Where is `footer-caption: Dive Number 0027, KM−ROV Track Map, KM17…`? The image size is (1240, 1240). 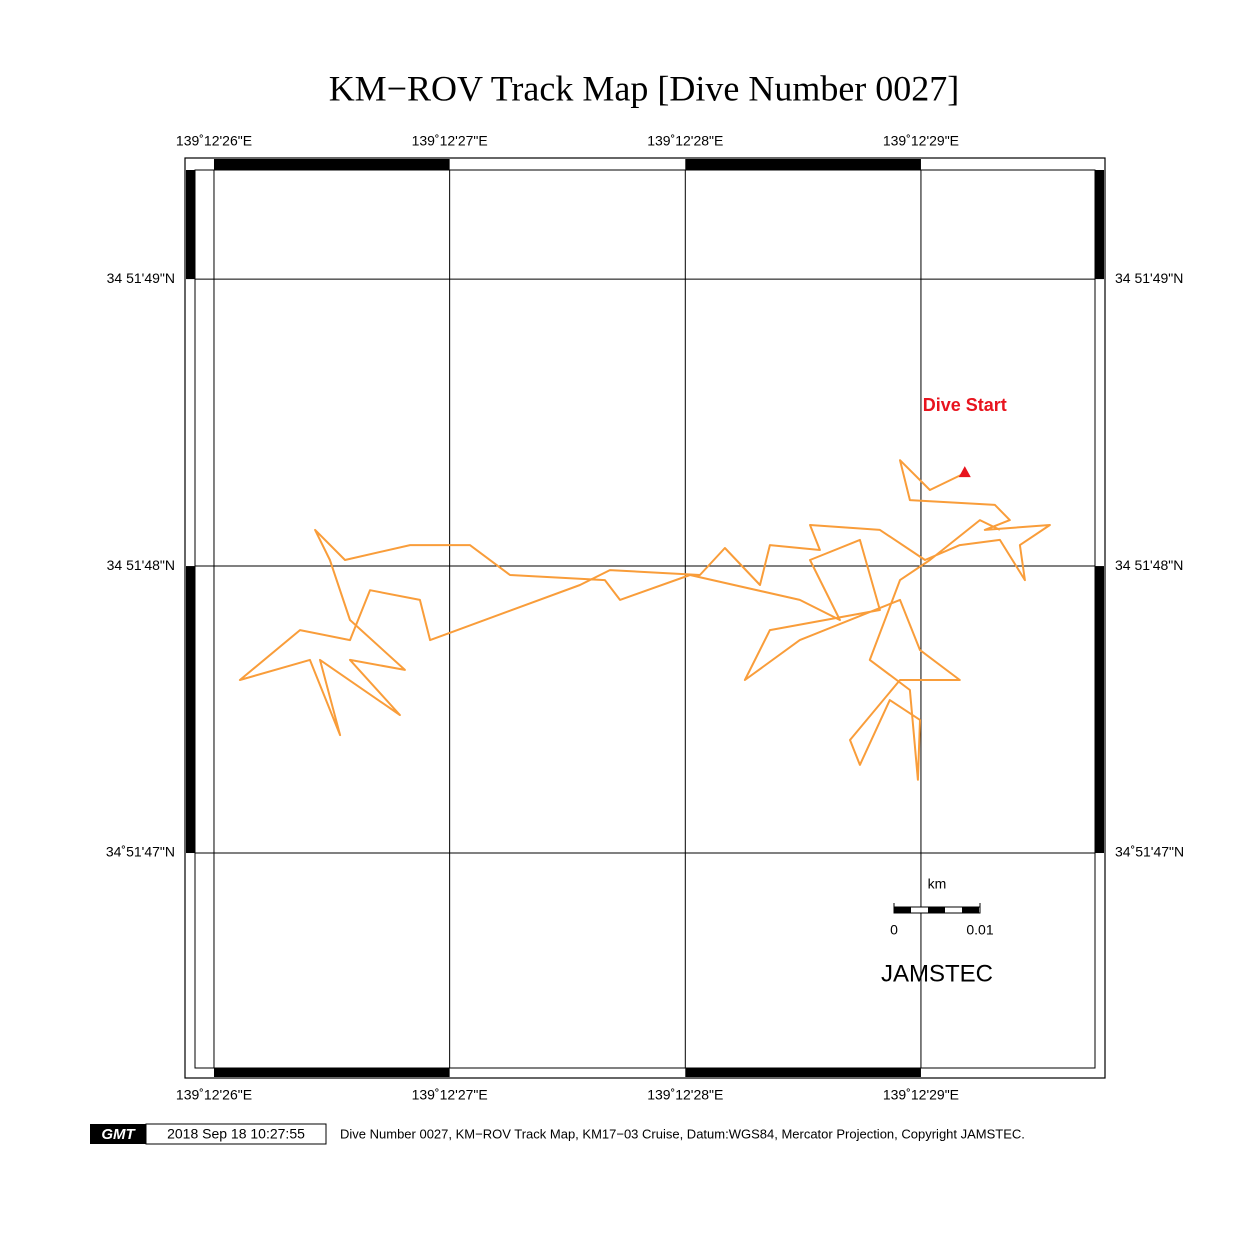 footer-caption: Dive Number 0027, KM−ROV Track Map, KM17… is located at coordinates (682, 1133).